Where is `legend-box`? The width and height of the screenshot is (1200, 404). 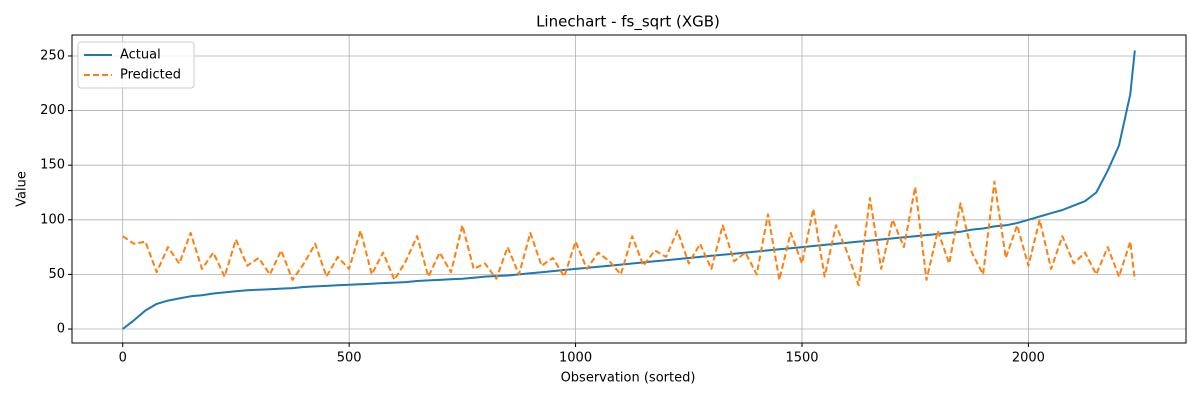 legend-box is located at coordinates (136, 65).